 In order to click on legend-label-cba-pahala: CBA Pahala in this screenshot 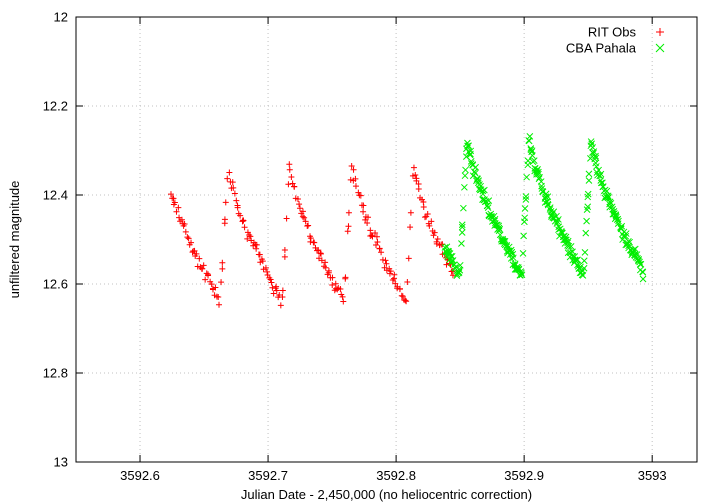, I will do `click(601, 48)`.